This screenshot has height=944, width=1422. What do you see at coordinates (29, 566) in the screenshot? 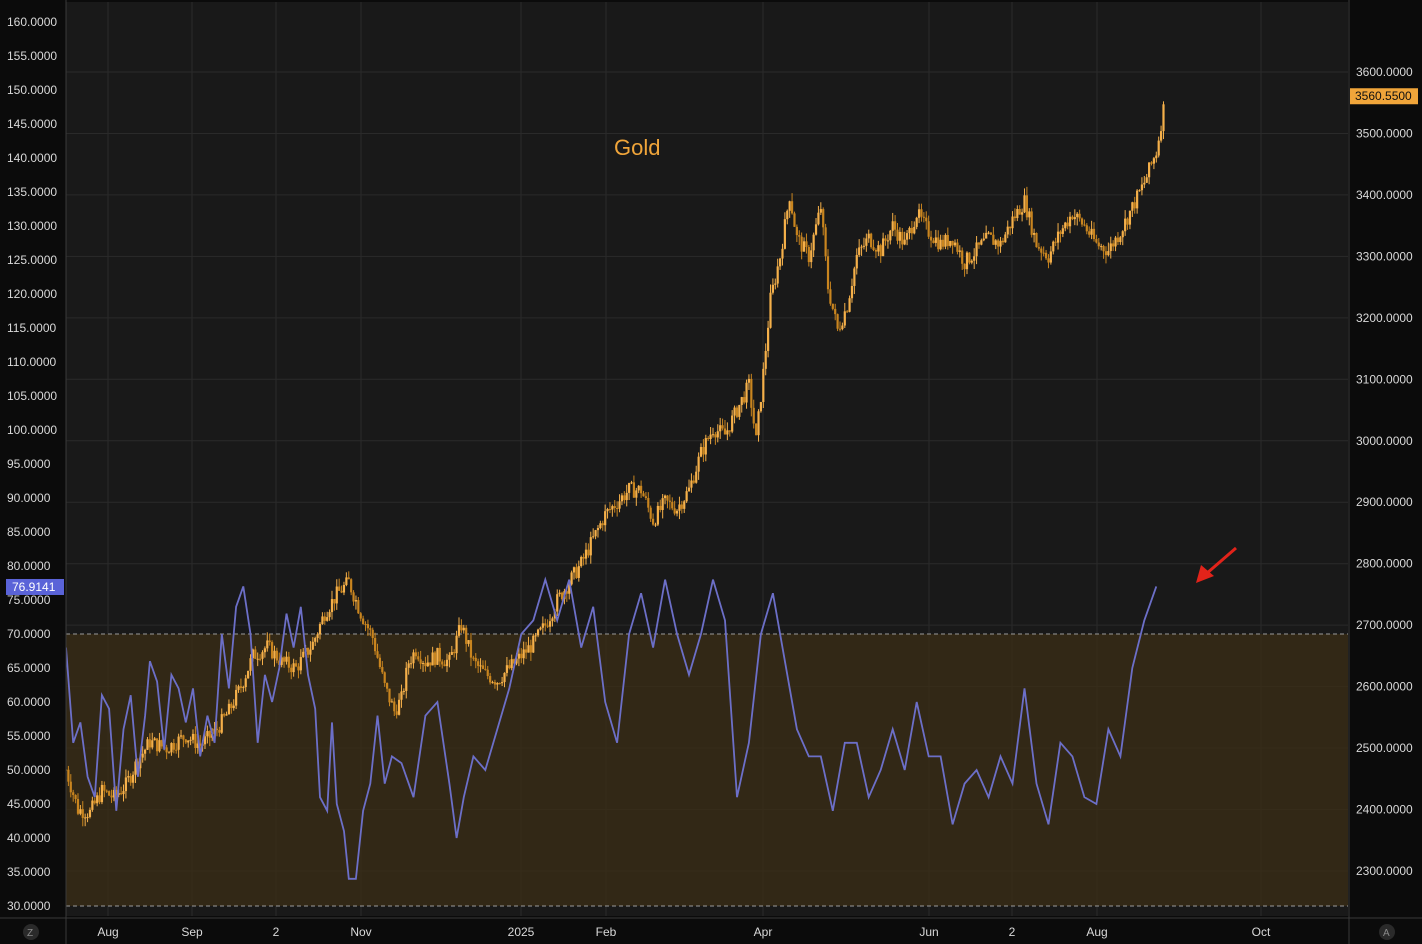
I see `left-tick-label: 80.0000` at bounding box center [29, 566].